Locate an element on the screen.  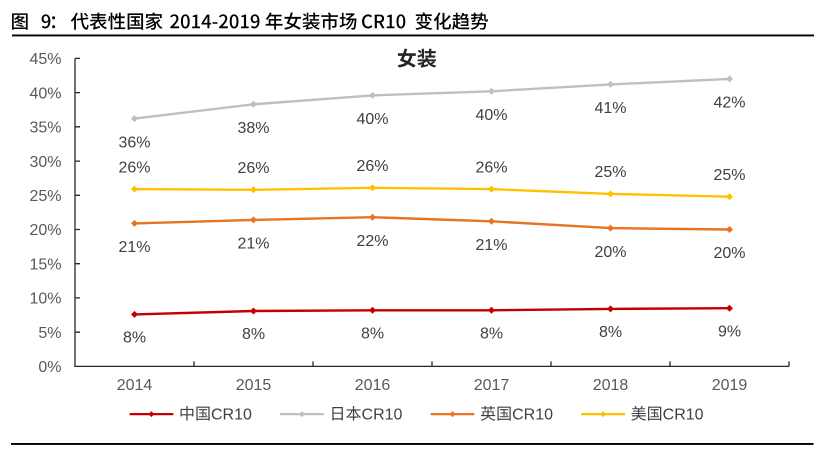
svg-text: 36% is located at coordinates (134, 142).